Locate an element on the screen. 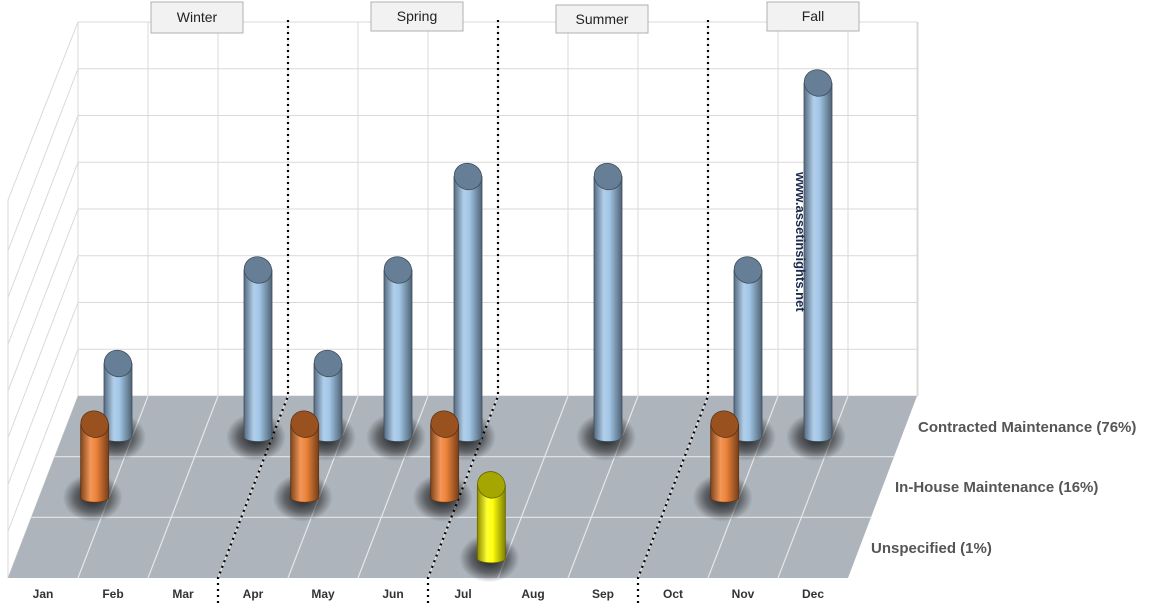  bar-contracted-nov is located at coordinates (816, 265).